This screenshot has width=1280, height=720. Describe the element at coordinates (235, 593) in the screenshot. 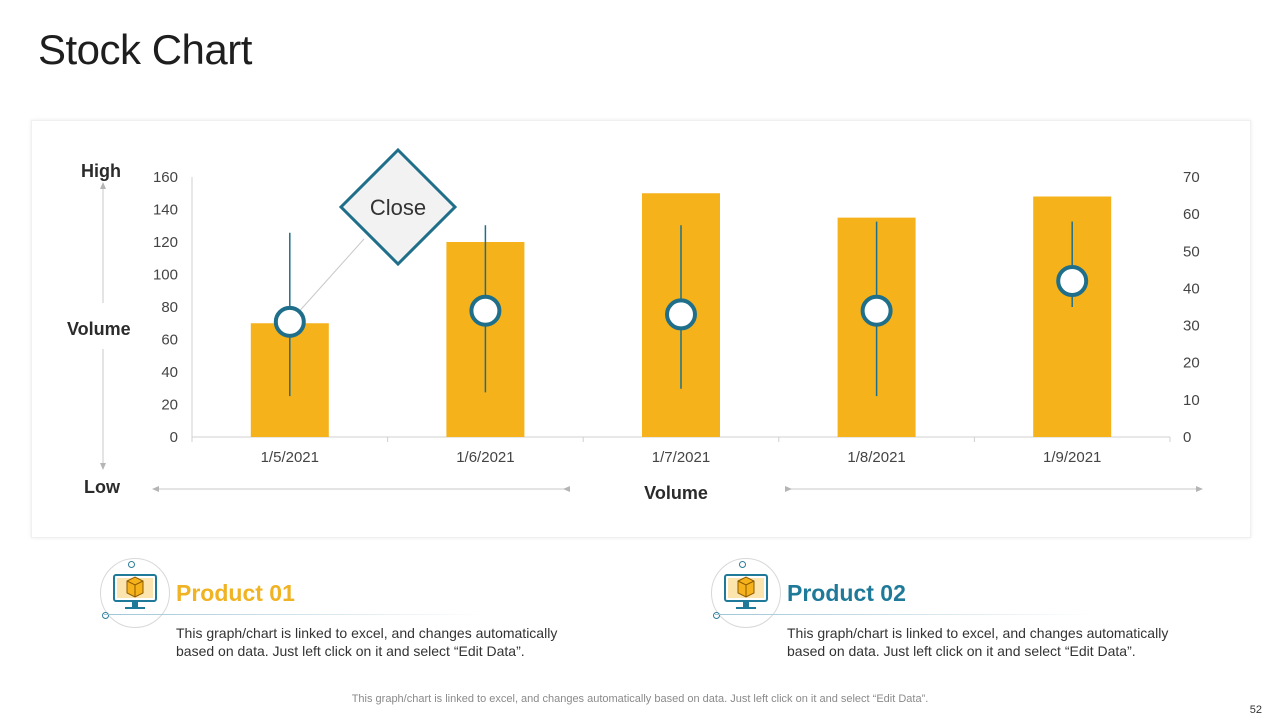

I see `product-01-title: Product 01` at that location.